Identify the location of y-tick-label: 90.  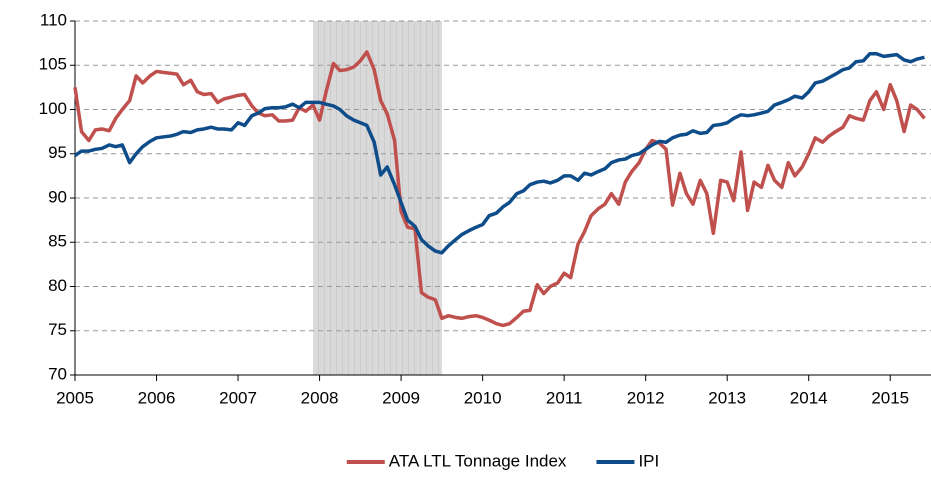
(57, 196).